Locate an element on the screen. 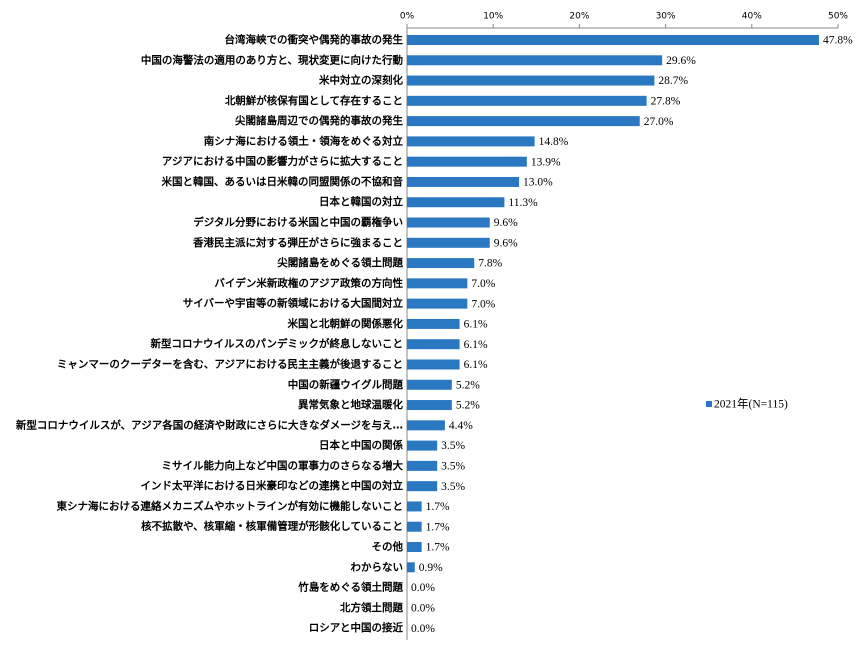 Image resolution: width=860 pixels, height=651 pixels. category-label: デジタル分野における米国と中国の覇権争い is located at coordinates (298, 222).